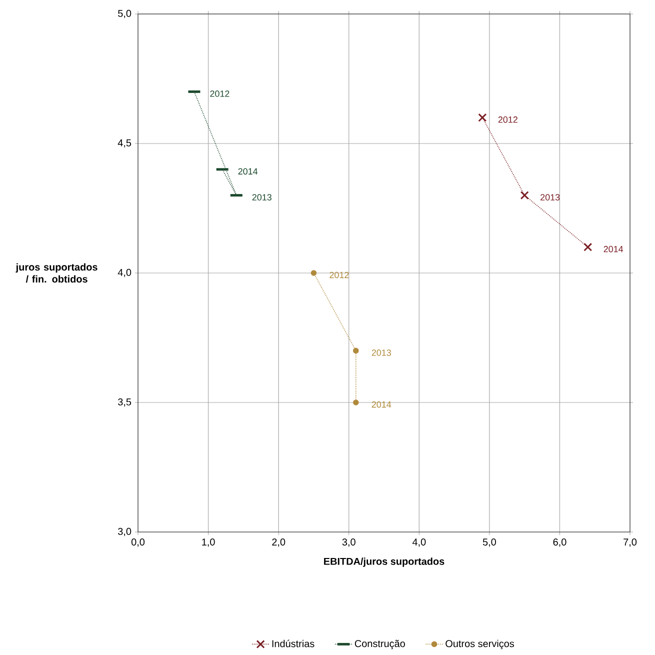 Image resolution: width=655 pixels, height=655 pixels. Describe the element at coordinates (419, 542) in the screenshot. I see `x-tick-label: 4,0` at that location.